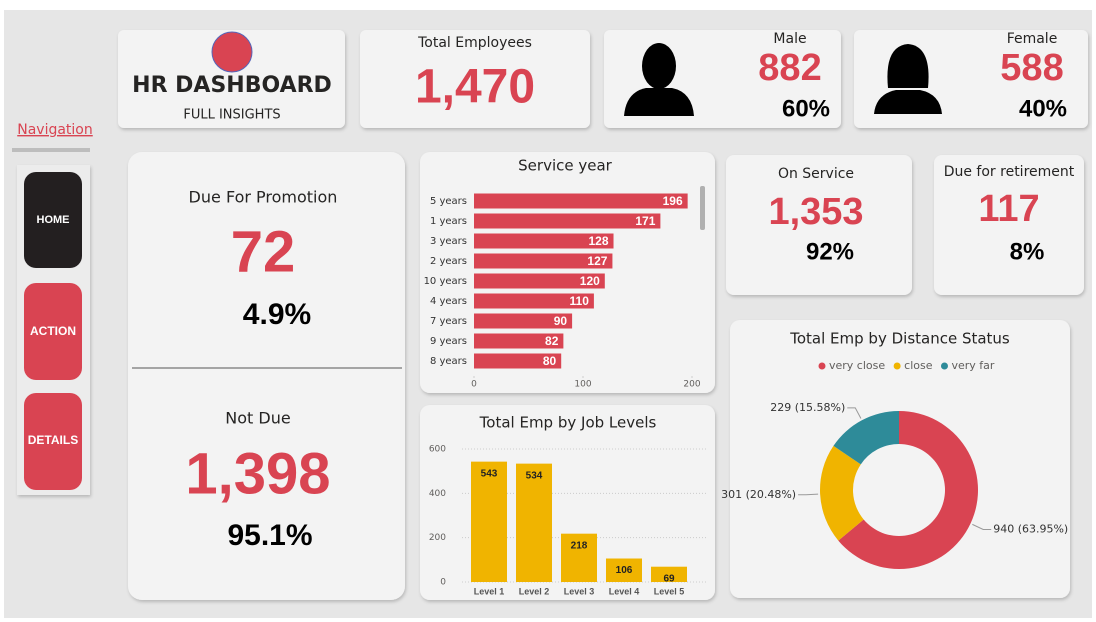 The width and height of the screenshot is (1096, 622). What do you see at coordinates (624, 591) in the screenshot?
I see `x-tick-label: Level 4` at bounding box center [624, 591].